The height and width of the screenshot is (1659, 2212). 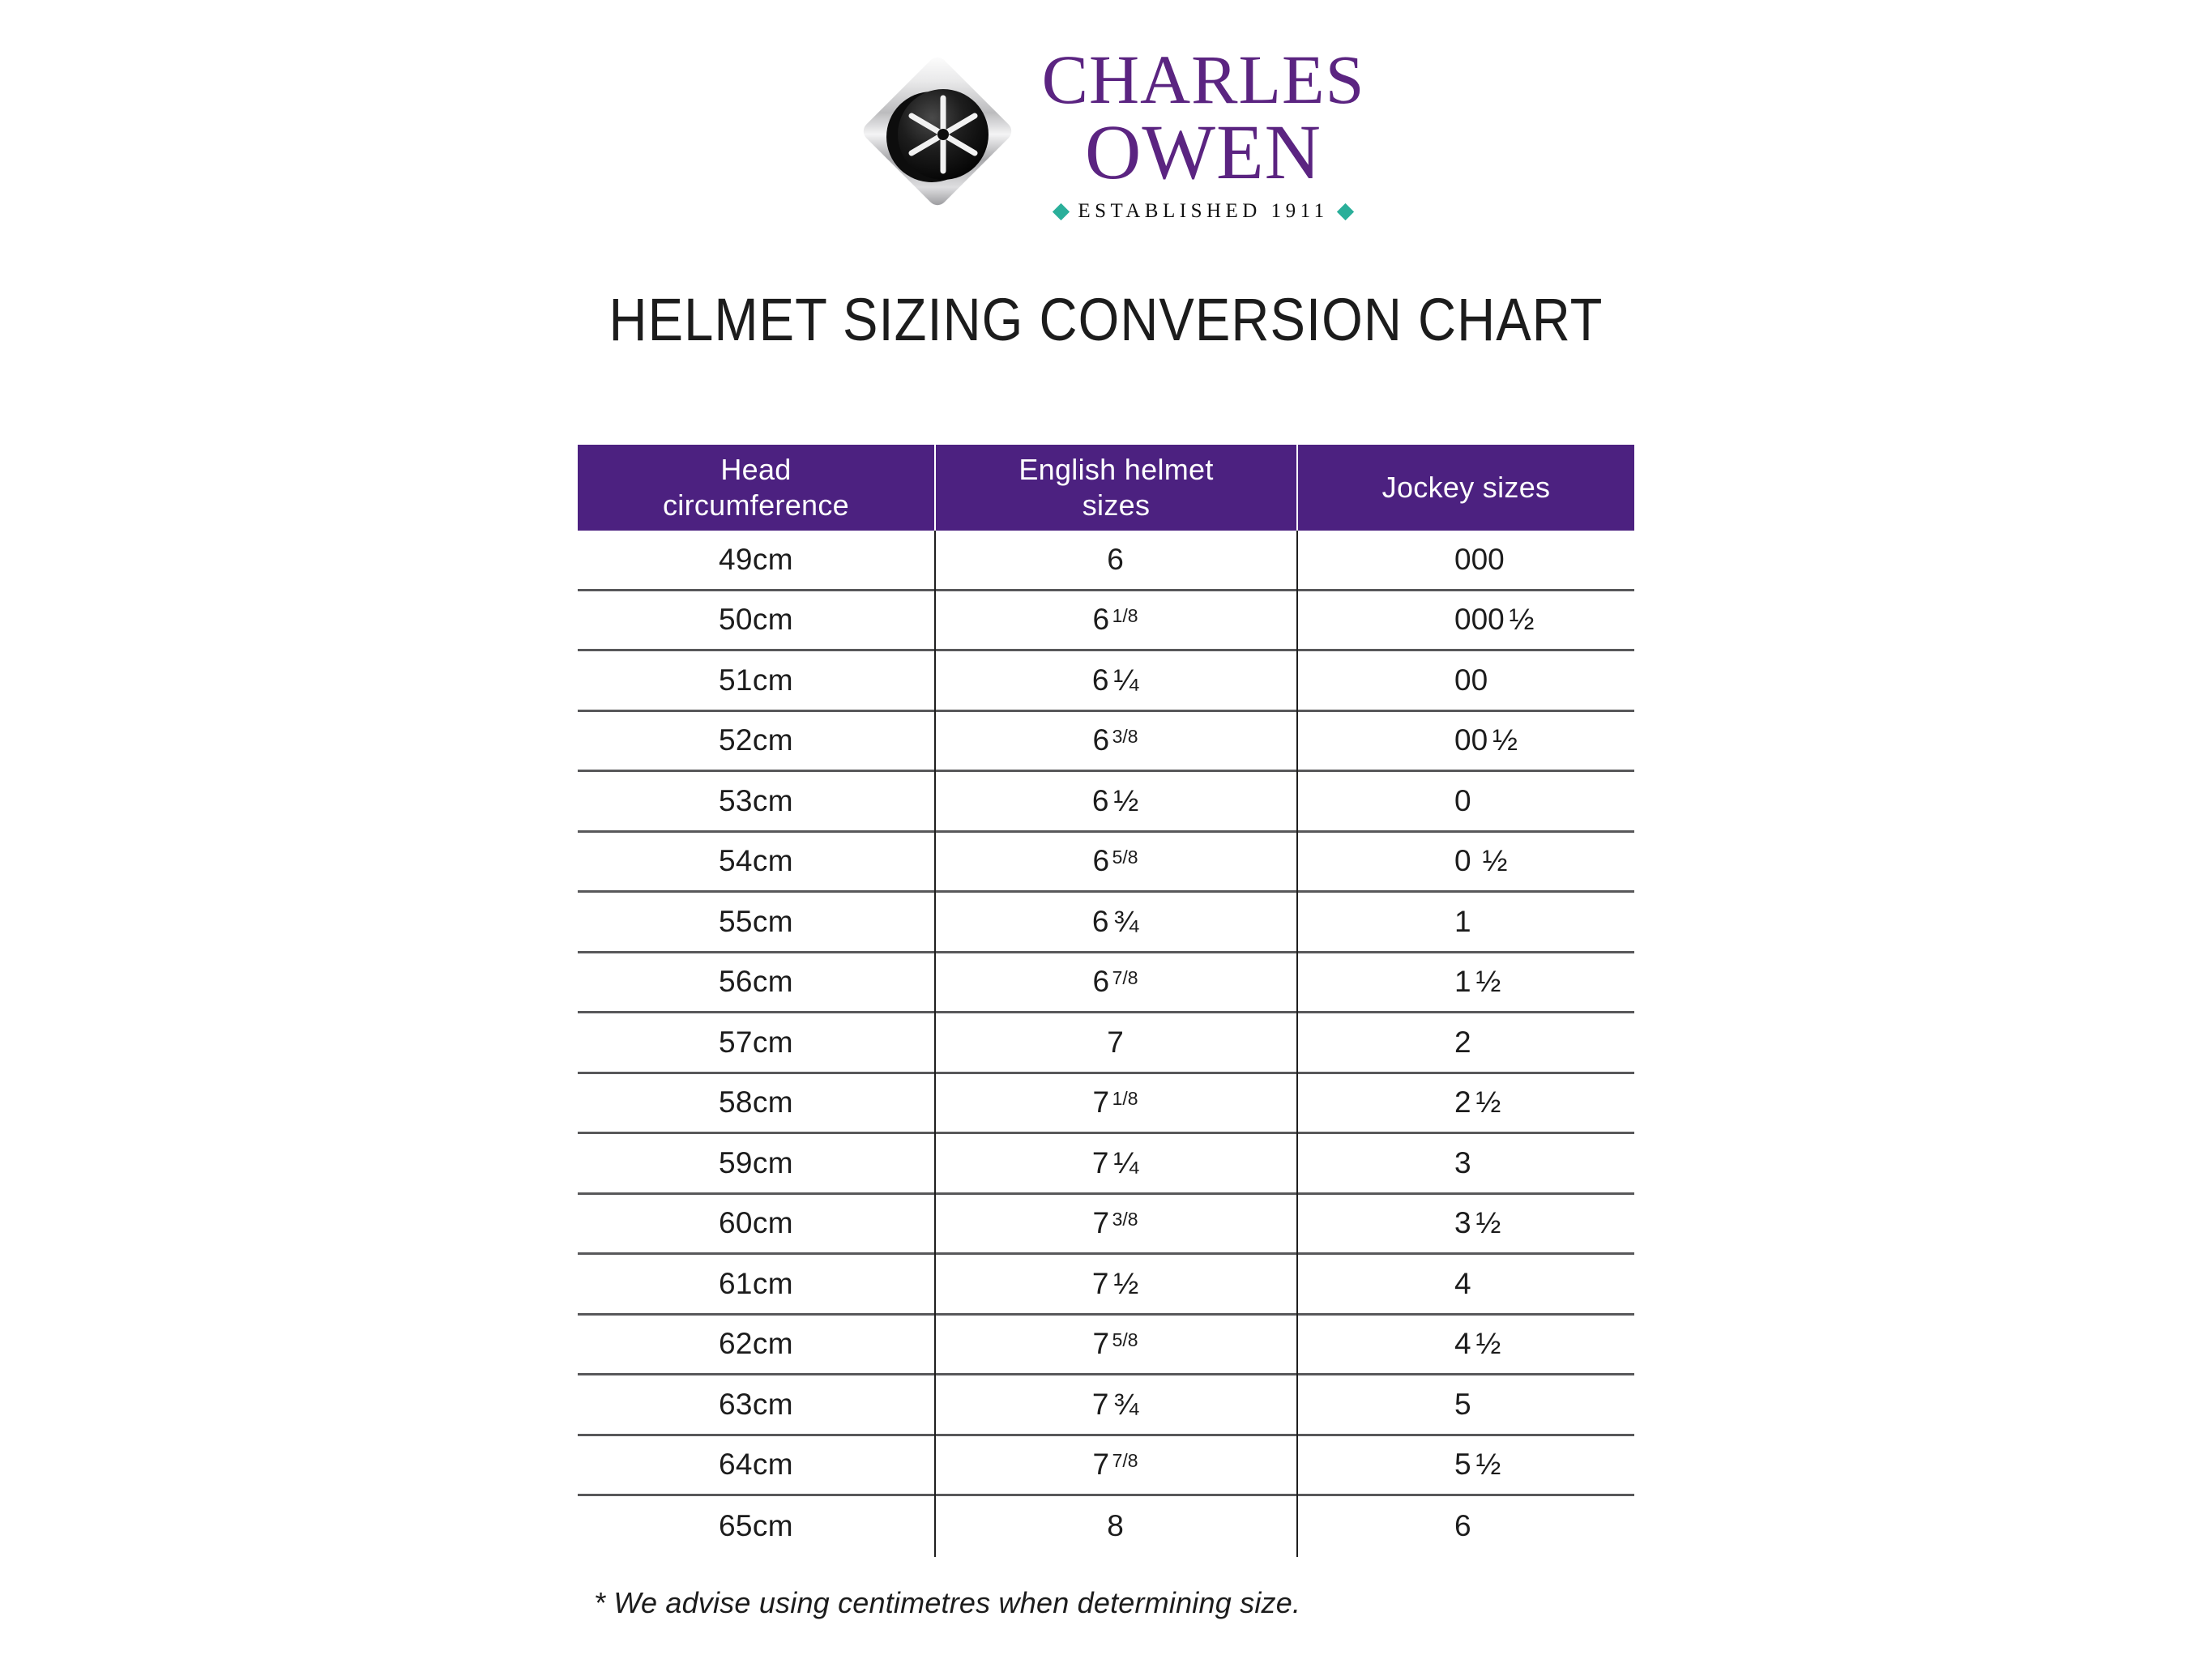 What do you see at coordinates (756, 861) in the screenshot?
I see `cell-head-circumference: 54cm` at bounding box center [756, 861].